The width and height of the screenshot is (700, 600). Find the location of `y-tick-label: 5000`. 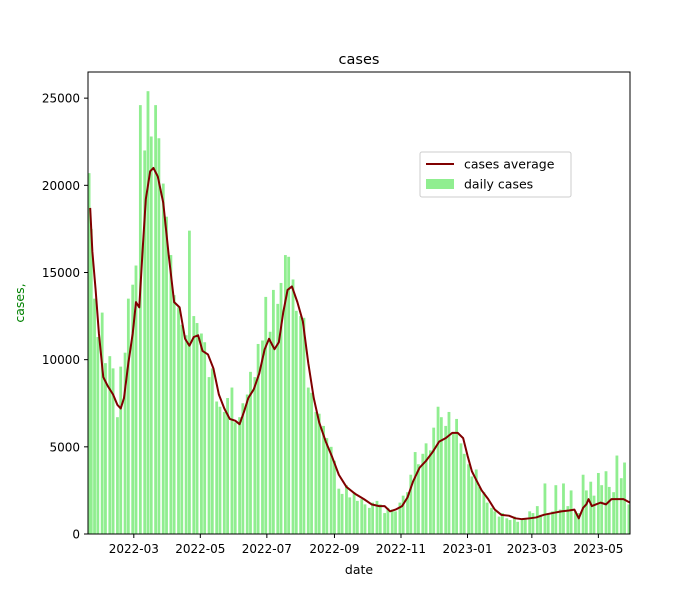

y-tick-label: 5000 is located at coordinates (64, 447).